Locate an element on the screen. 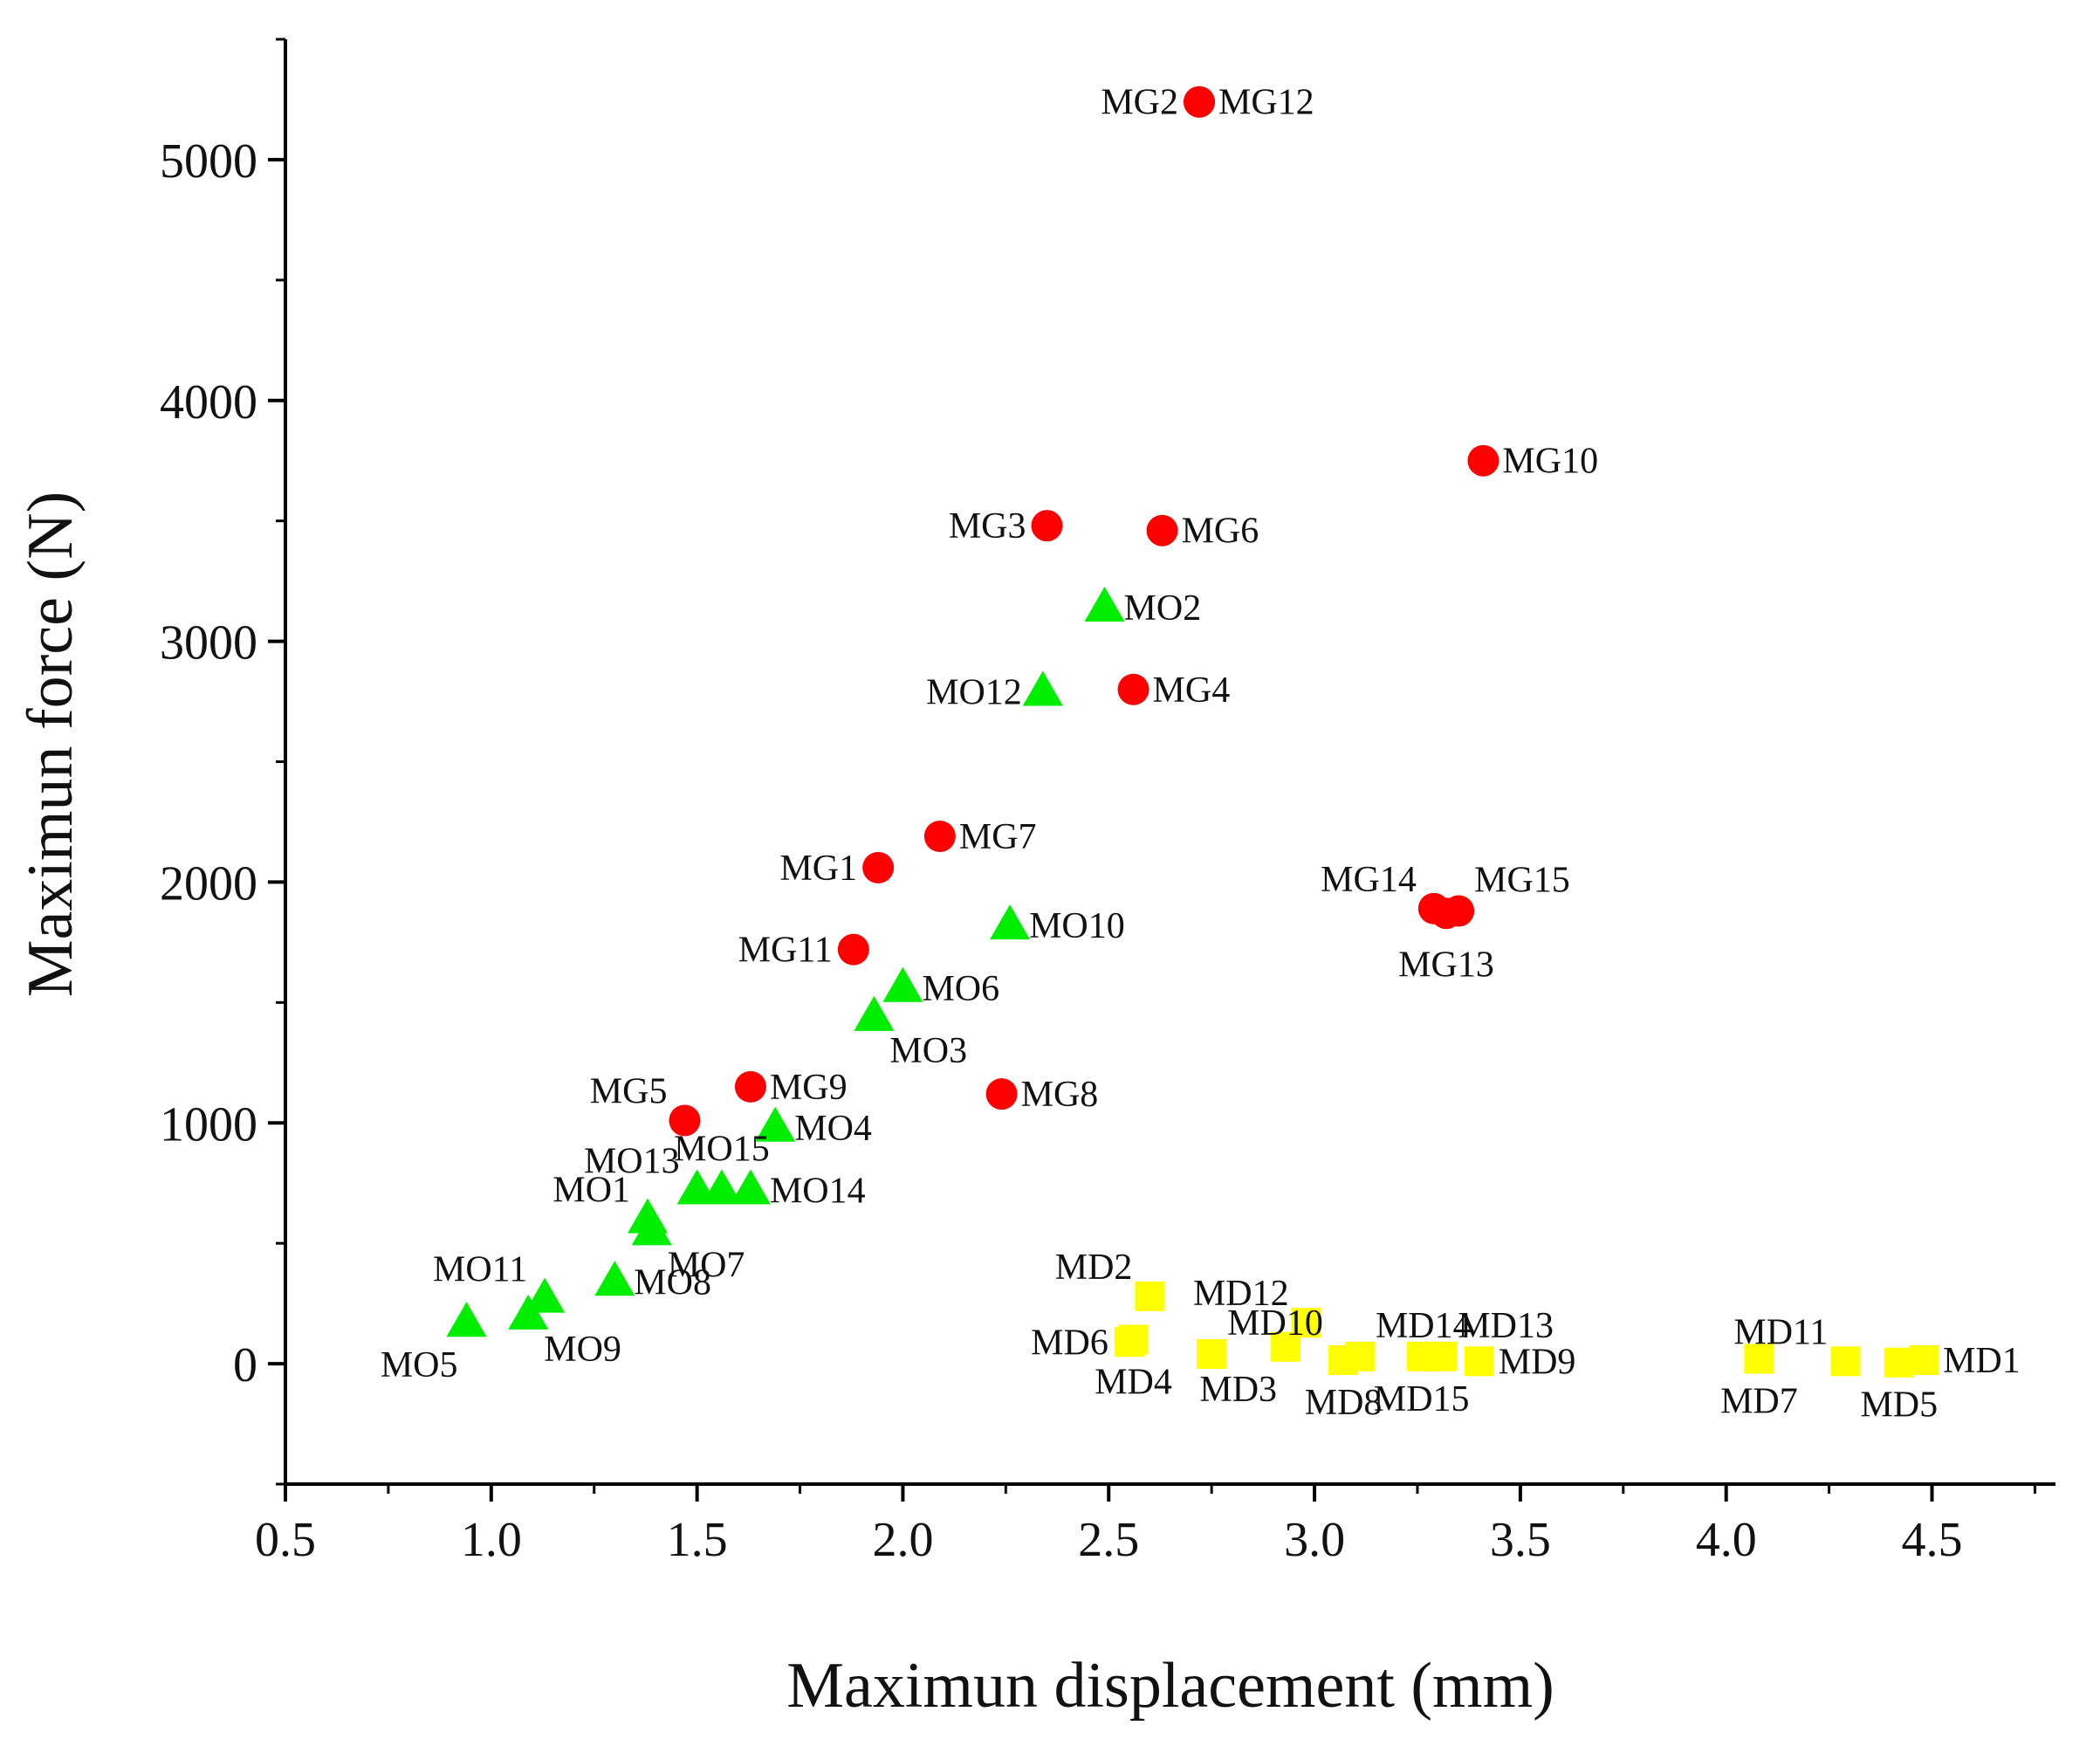 This screenshot has height=1746, width=2100. label-md9: MD9 is located at coordinates (1537, 1362).